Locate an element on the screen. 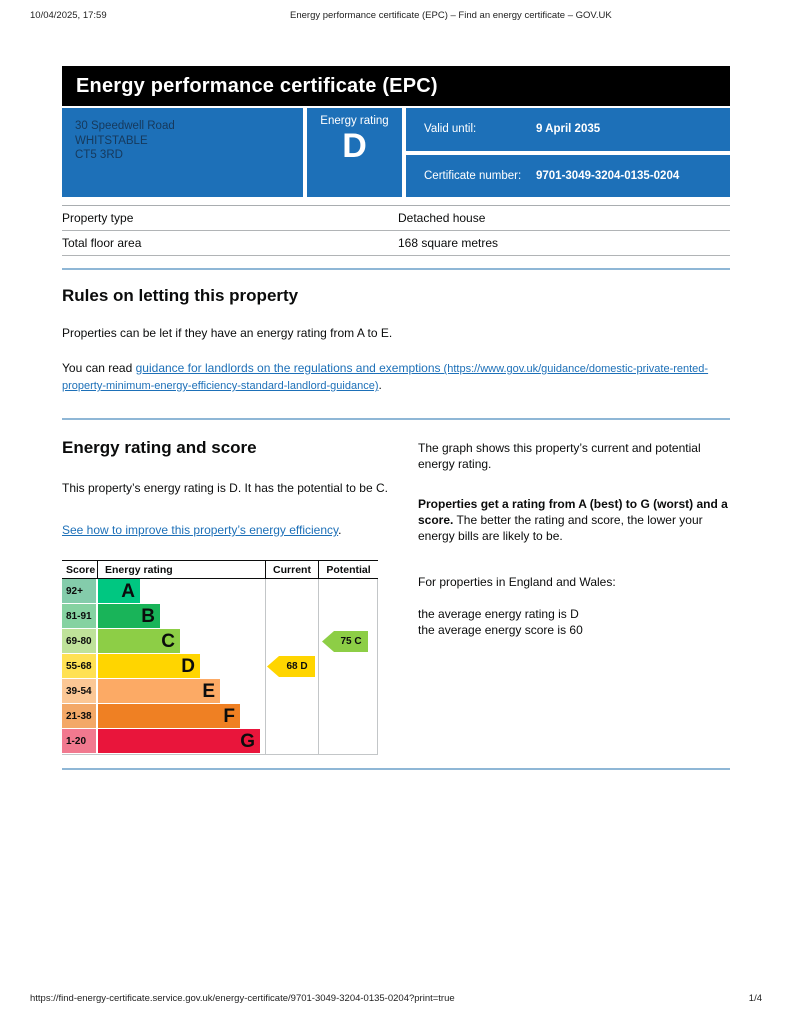 The width and height of the screenshot is (792, 1024). band-letter: B is located at coordinates (148, 616).